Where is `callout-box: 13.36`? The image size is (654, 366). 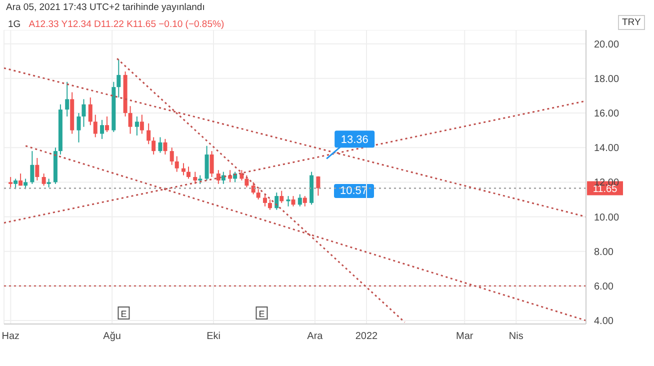 callout-box: 13.36 is located at coordinates (350, 145).